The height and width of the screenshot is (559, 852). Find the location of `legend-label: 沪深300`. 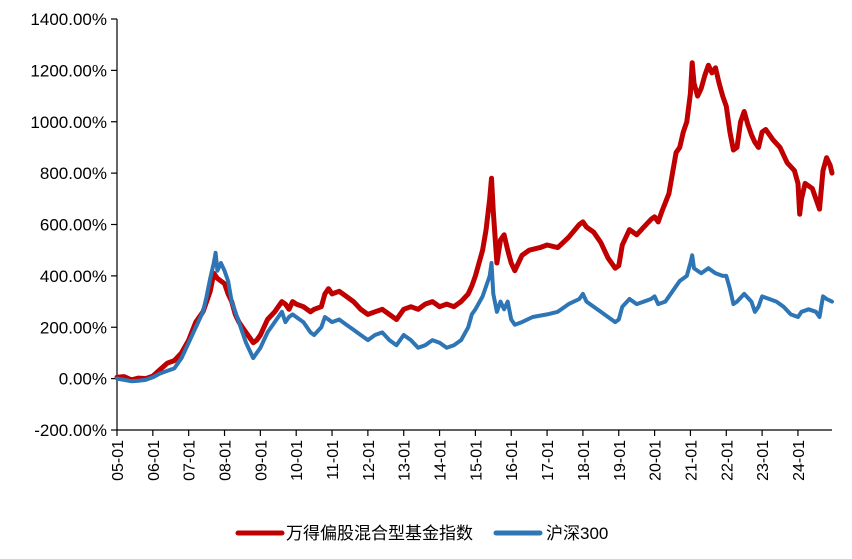

legend-label: 沪深300 is located at coordinates (577, 533).